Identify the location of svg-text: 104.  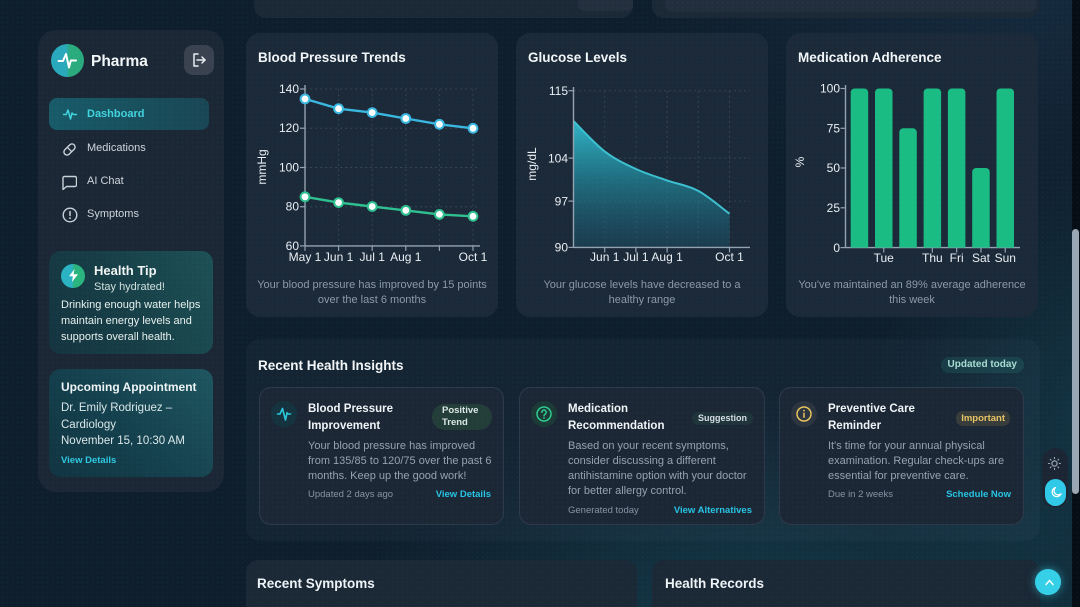
(558, 158).